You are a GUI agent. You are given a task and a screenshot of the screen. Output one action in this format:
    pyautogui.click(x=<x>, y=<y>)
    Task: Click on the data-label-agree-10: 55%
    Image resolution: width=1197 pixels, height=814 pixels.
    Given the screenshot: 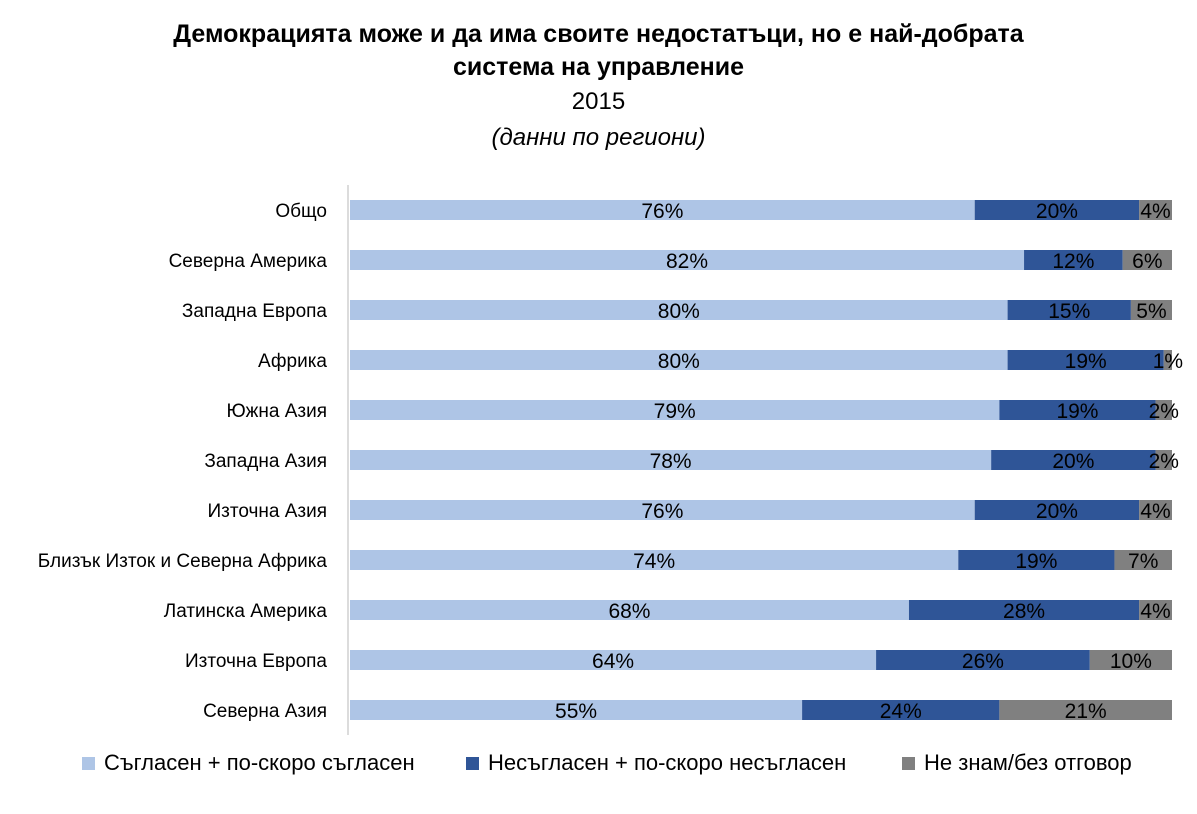 What is the action you would take?
    pyautogui.click(x=576, y=711)
    